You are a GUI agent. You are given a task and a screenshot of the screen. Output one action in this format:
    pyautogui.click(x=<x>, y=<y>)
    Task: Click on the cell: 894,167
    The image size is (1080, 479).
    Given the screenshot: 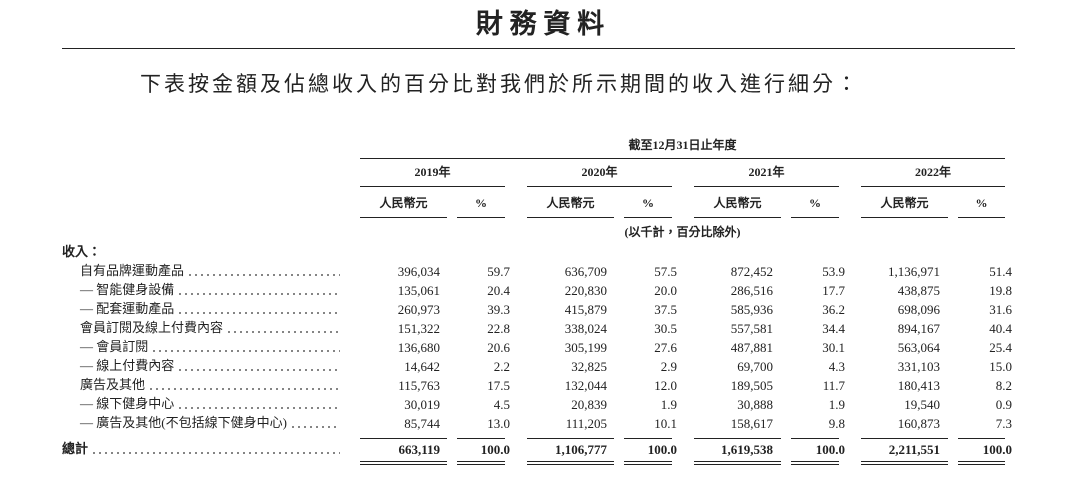 What is the action you would take?
    pyautogui.click(x=918, y=328)
    